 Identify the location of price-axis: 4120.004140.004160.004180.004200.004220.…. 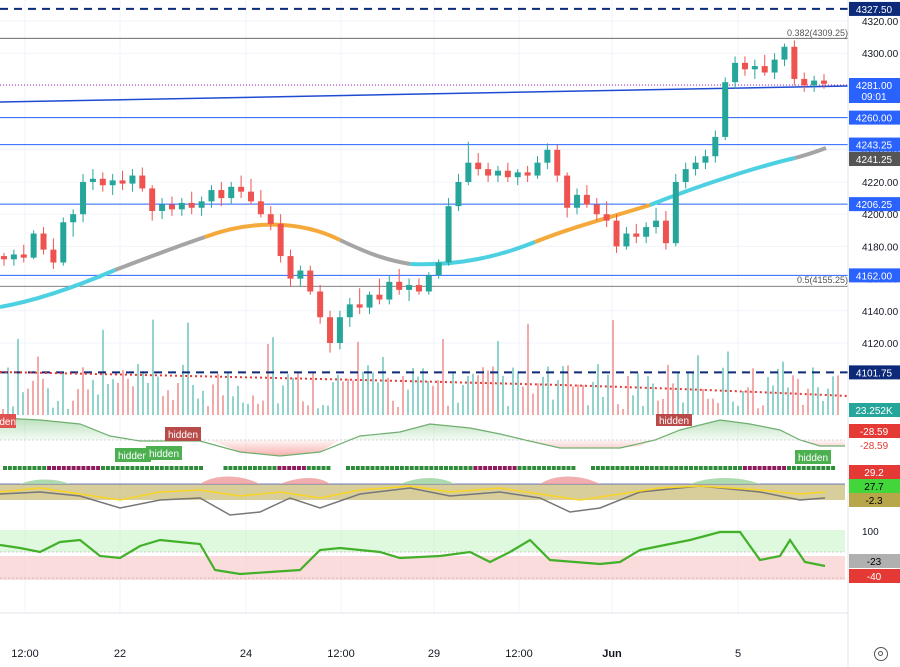
(880, 183).